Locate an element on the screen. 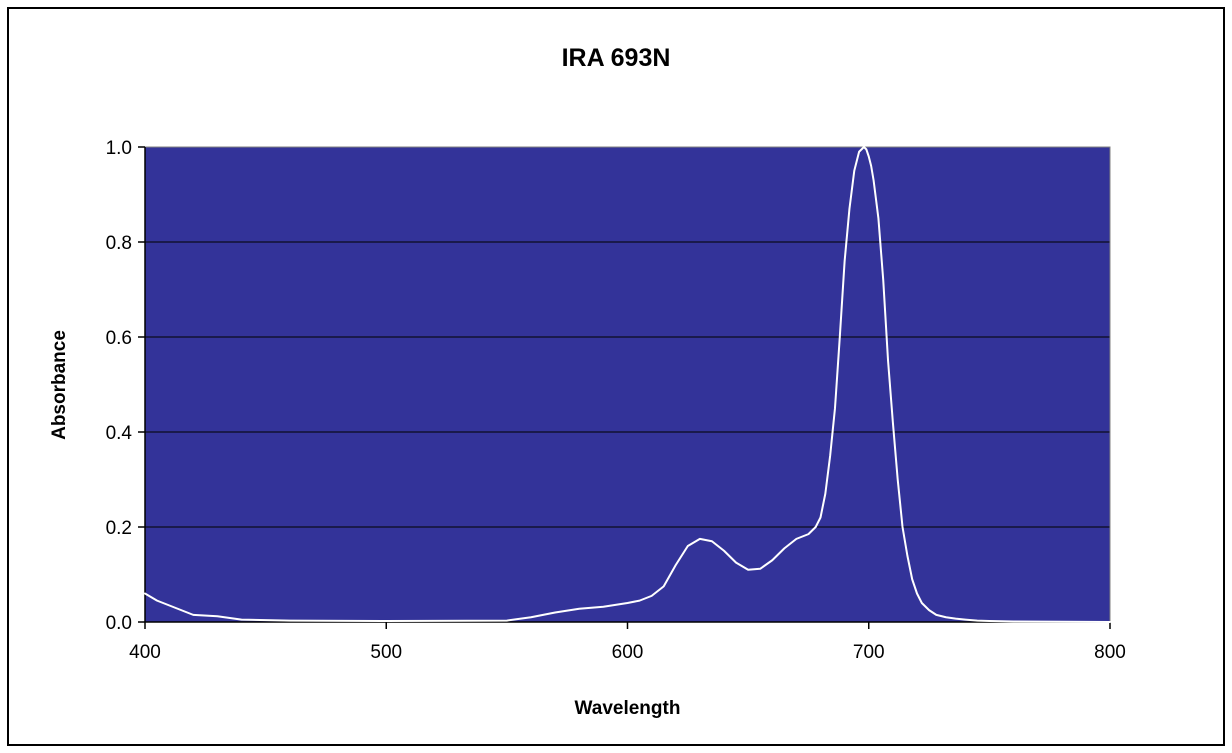 Image resolution: width=1232 pixels, height=753 pixels. y-tick-label: 1.0 is located at coordinates (119, 148).